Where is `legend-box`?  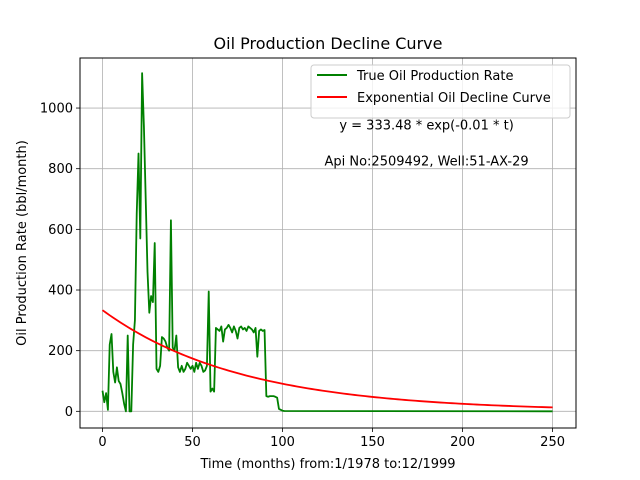
legend-box is located at coordinates (440, 91).